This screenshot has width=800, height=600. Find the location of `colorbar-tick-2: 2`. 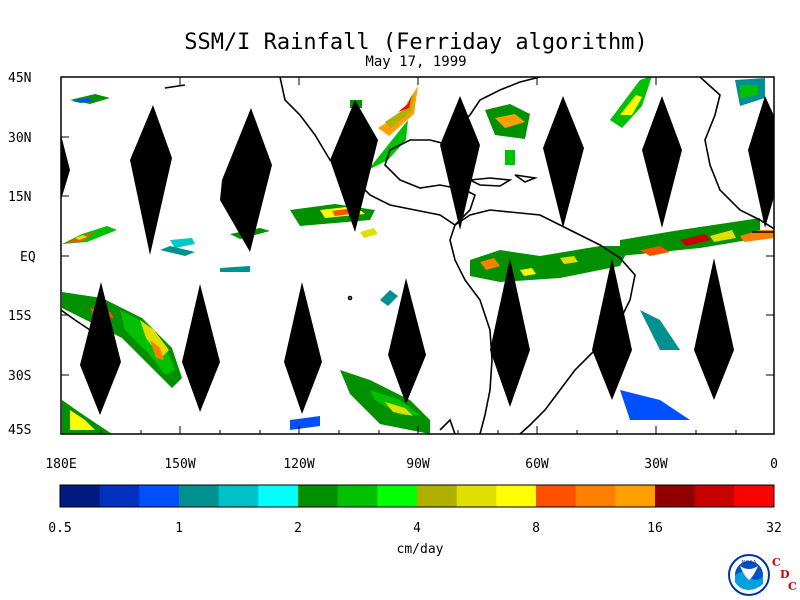

colorbar-tick-2: 2 is located at coordinates (298, 528).